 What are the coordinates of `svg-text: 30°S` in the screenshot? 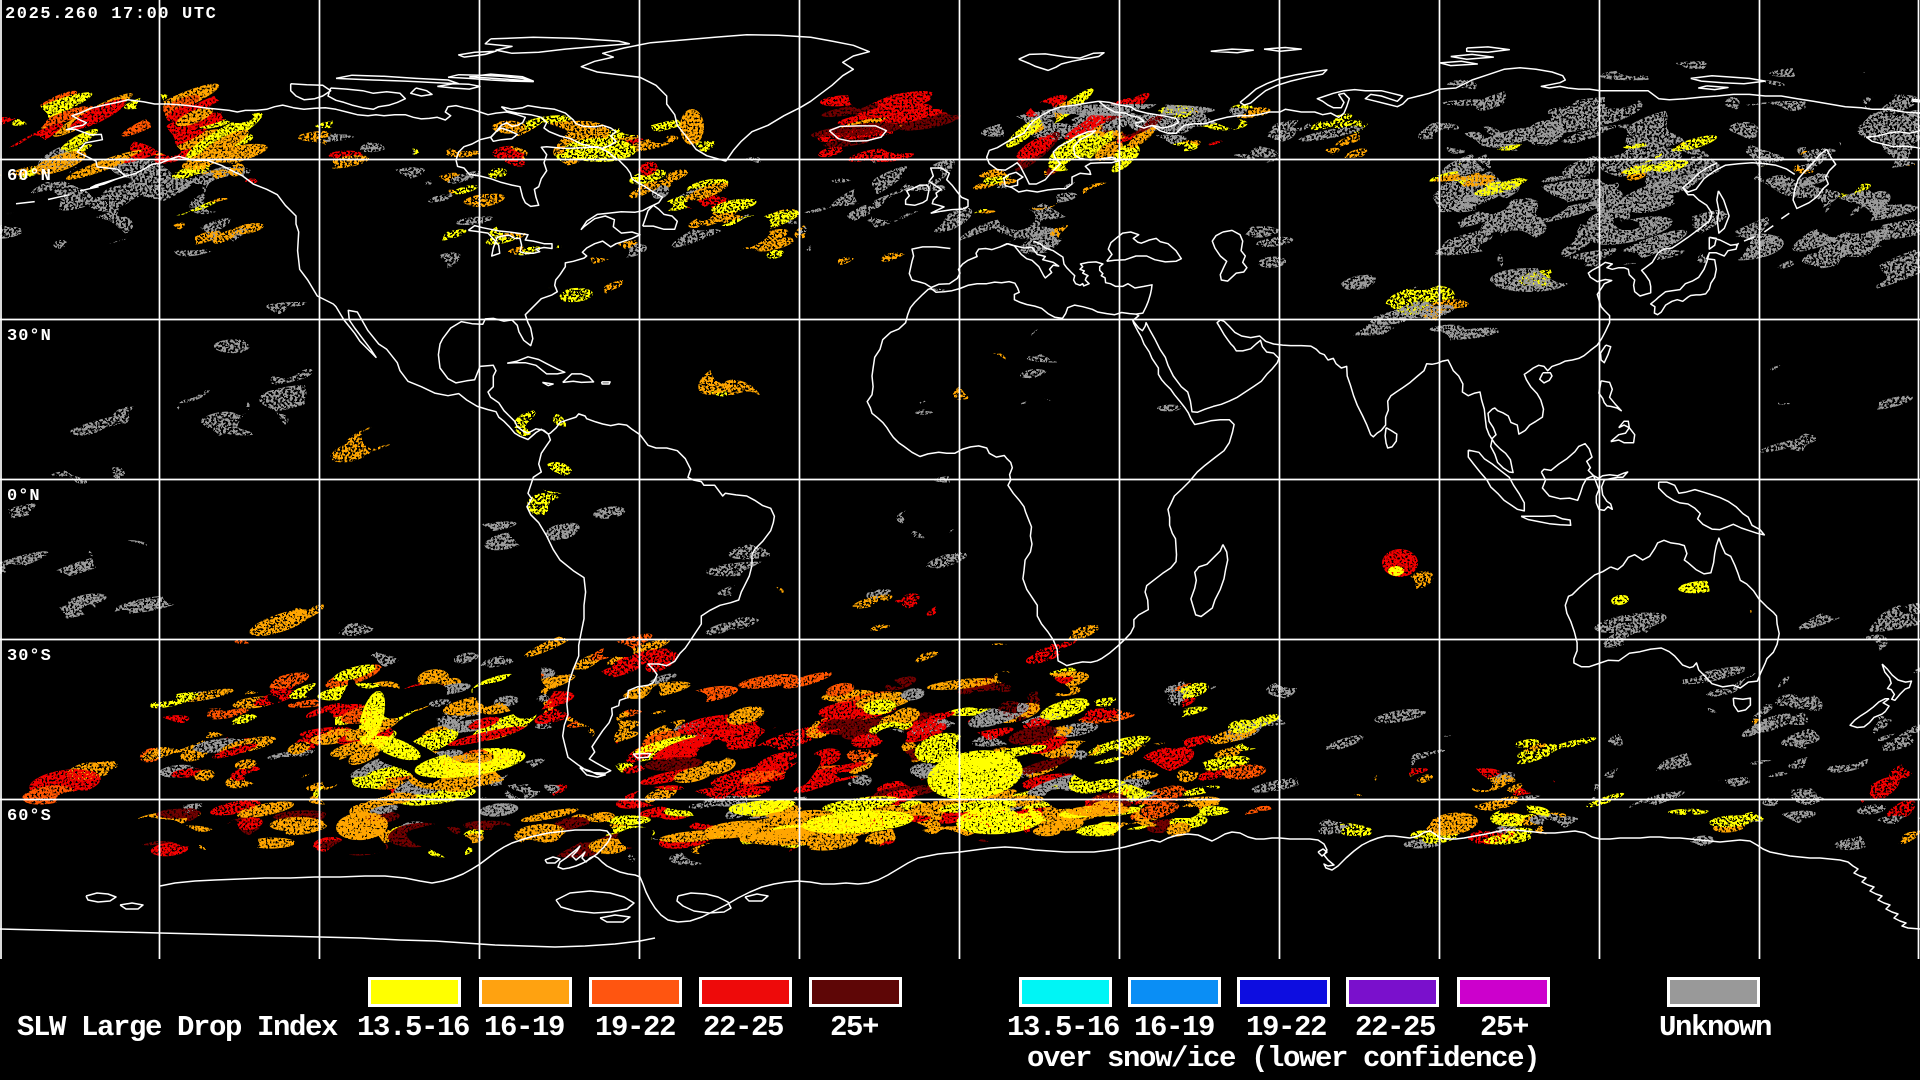 It's located at (29, 656).